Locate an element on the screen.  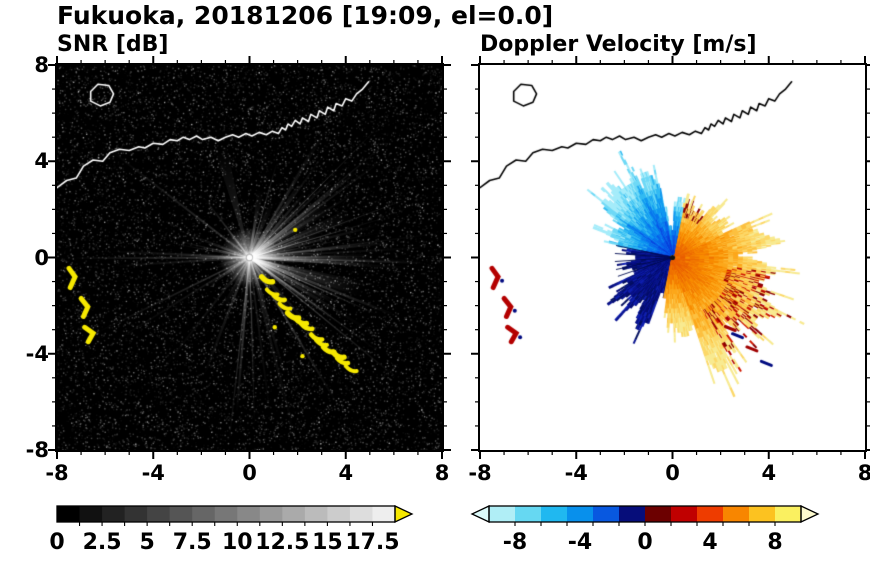
colorbar-label: 5 is located at coordinates (147, 542).